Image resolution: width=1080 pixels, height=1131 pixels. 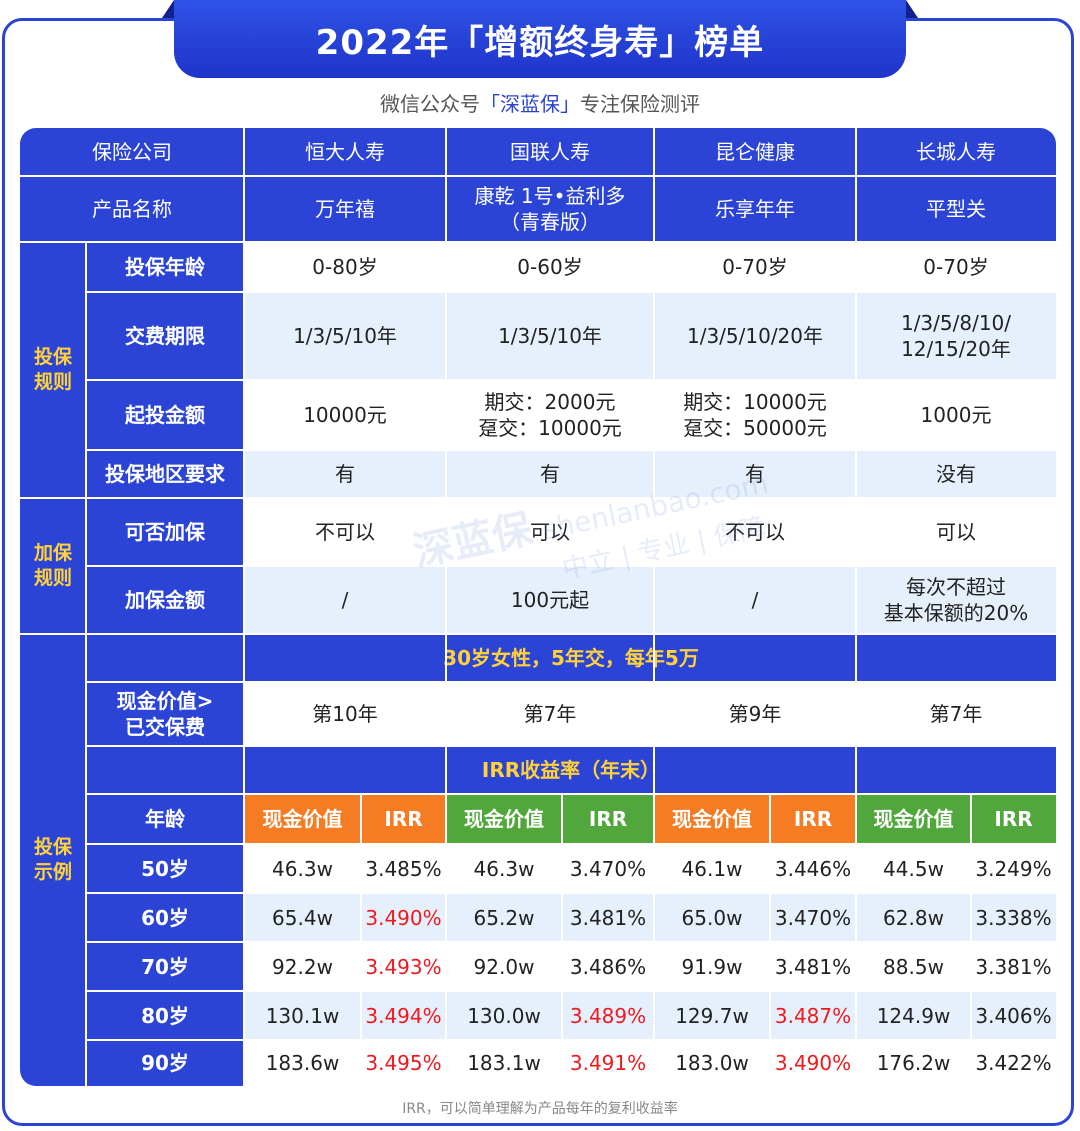 I want to click on rule-value: 期交：10000元 趸交：50000元, so click(x=755, y=415).